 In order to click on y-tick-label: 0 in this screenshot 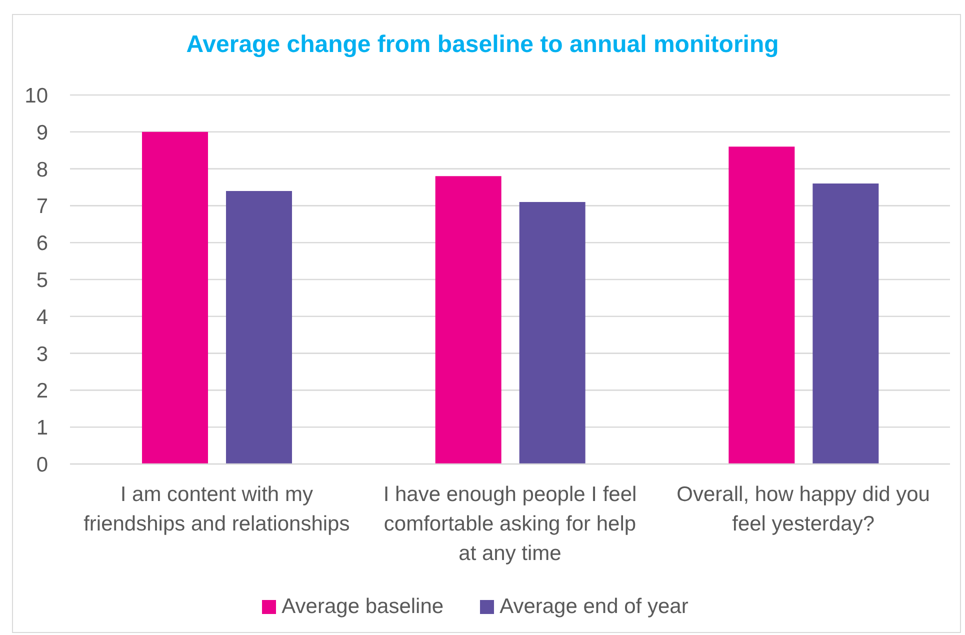, I will do `click(42, 464)`.